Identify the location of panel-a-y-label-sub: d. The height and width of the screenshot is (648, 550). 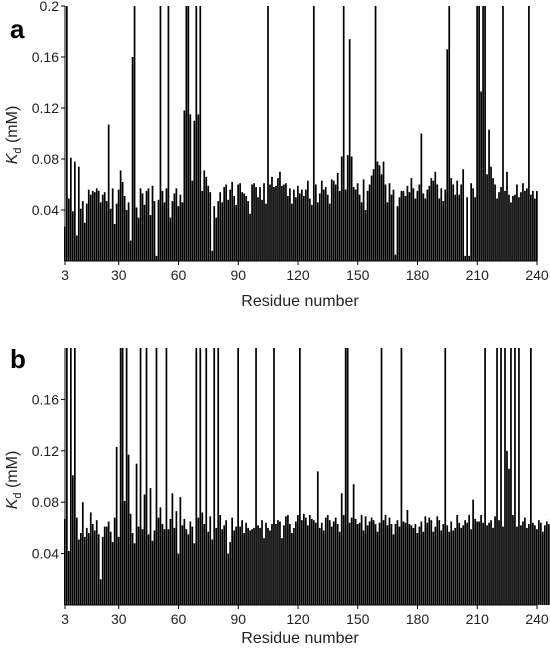
(18, 150).